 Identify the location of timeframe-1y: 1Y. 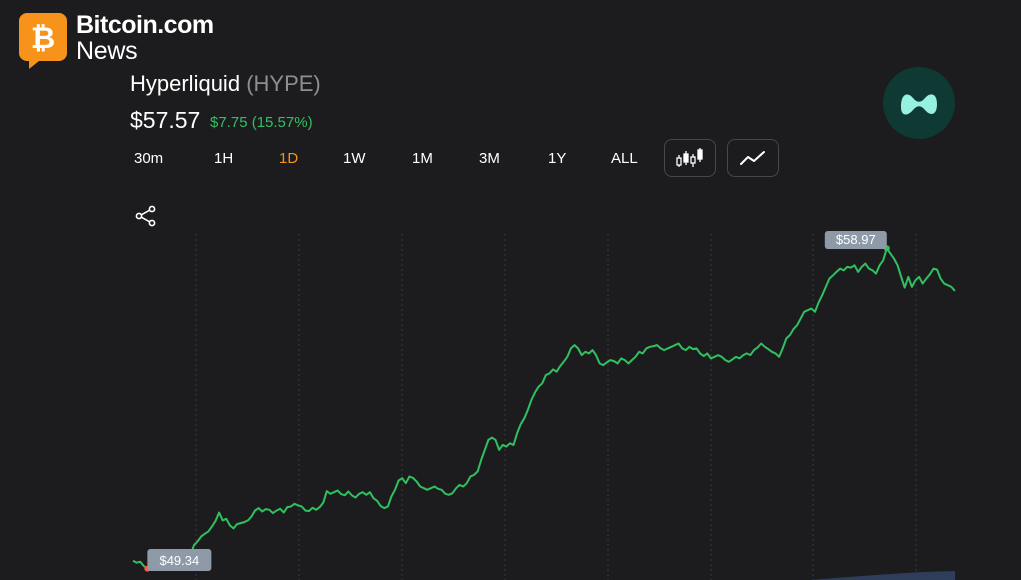
(557, 158).